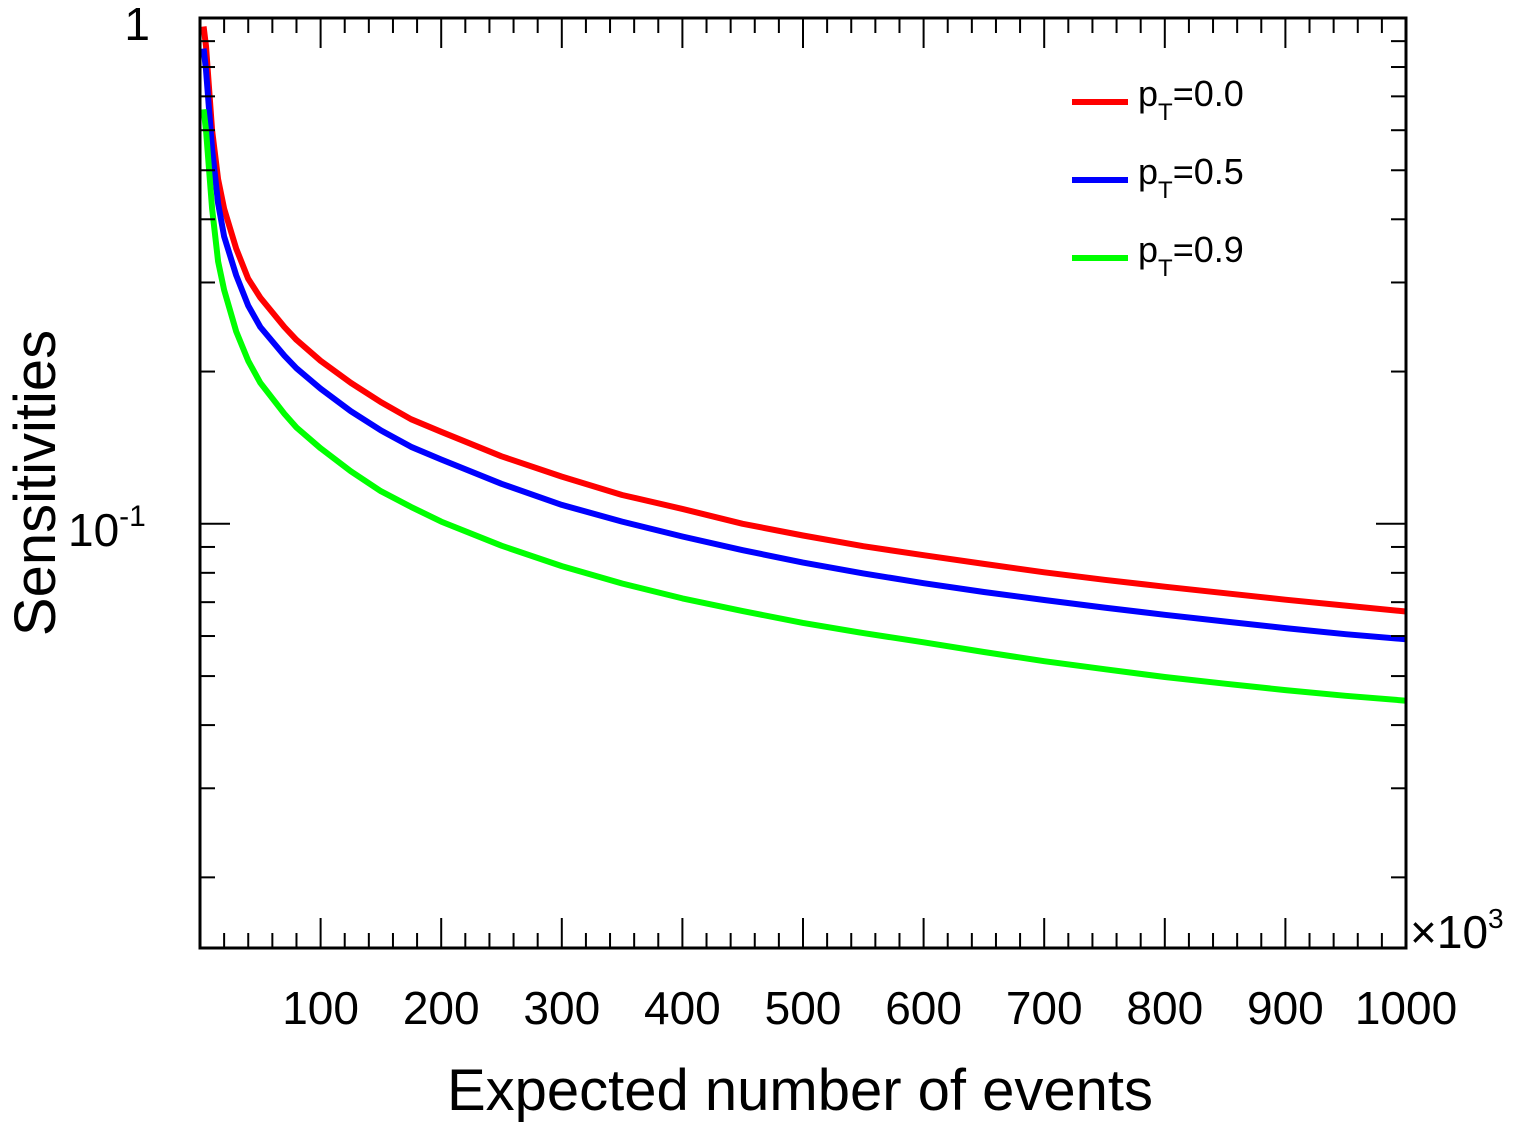 This screenshot has width=1524, height=1127. What do you see at coordinates (803, 1008) in the screenshot?
I see `x-tick-label: 500` at bounding box center [803, 1008].